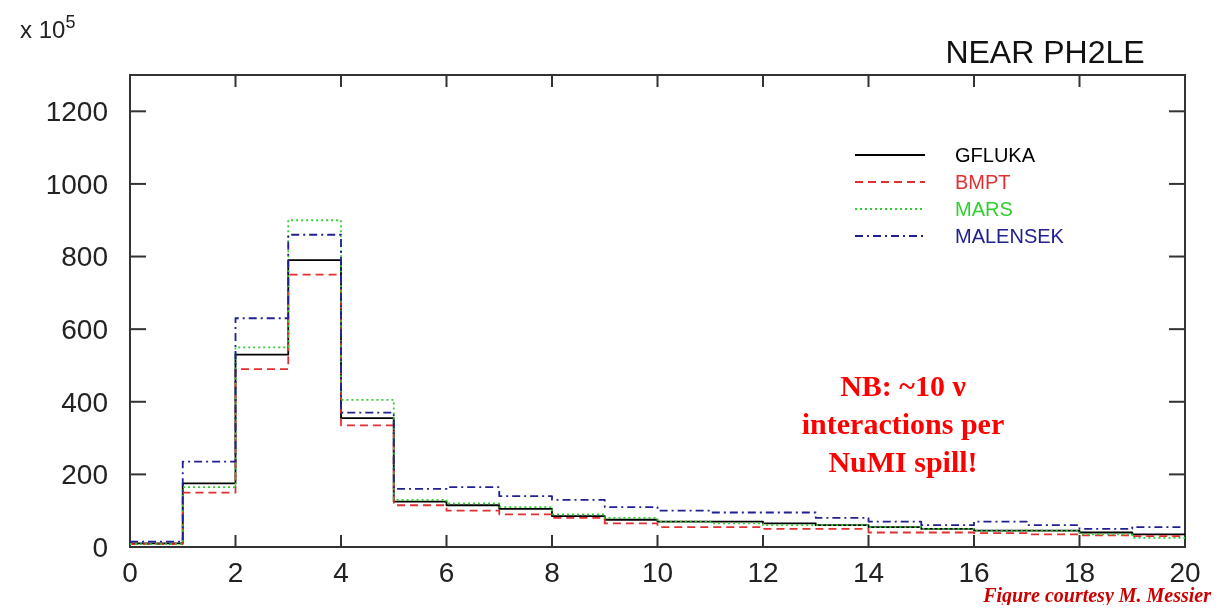  I want to click on x-tick-label: 2, so click(235, 572).